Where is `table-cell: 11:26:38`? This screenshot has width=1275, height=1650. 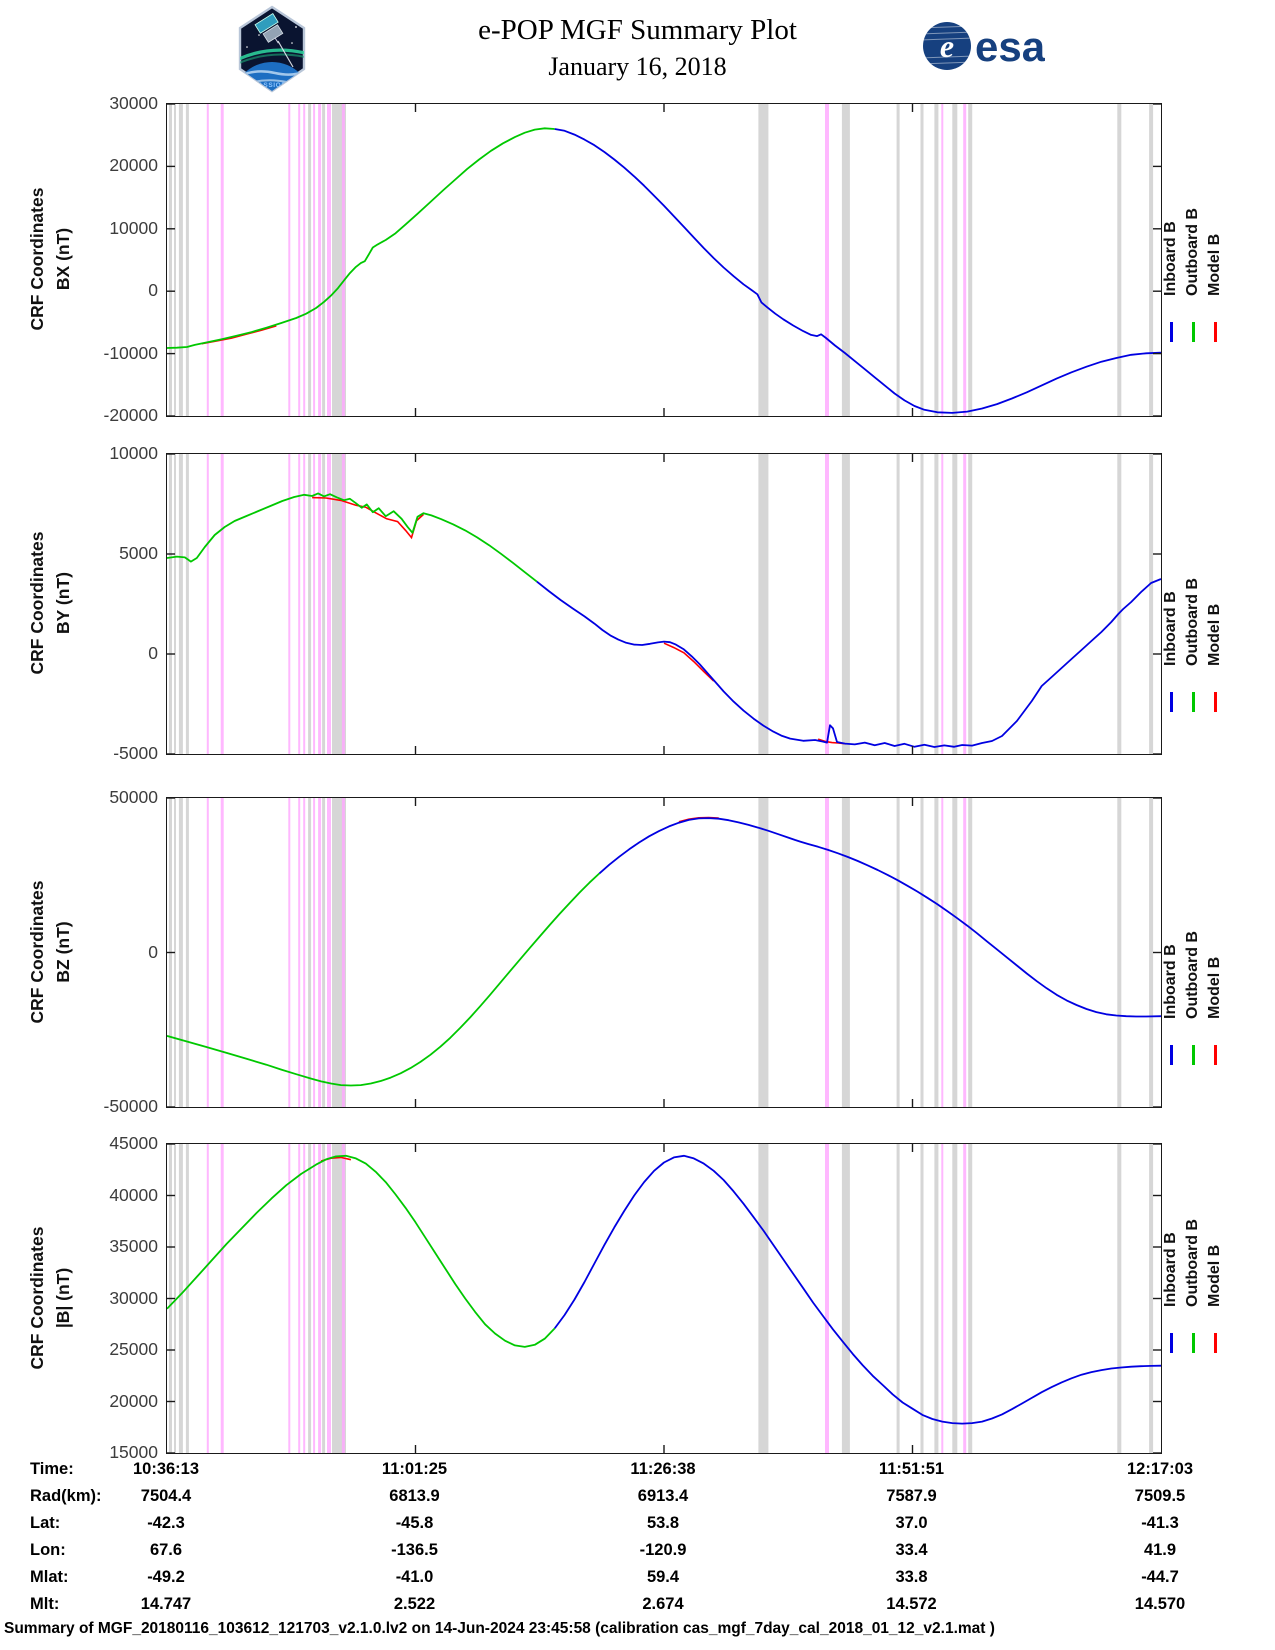
table-cell: 11:26:38 is located at coordinates (663, 1469).